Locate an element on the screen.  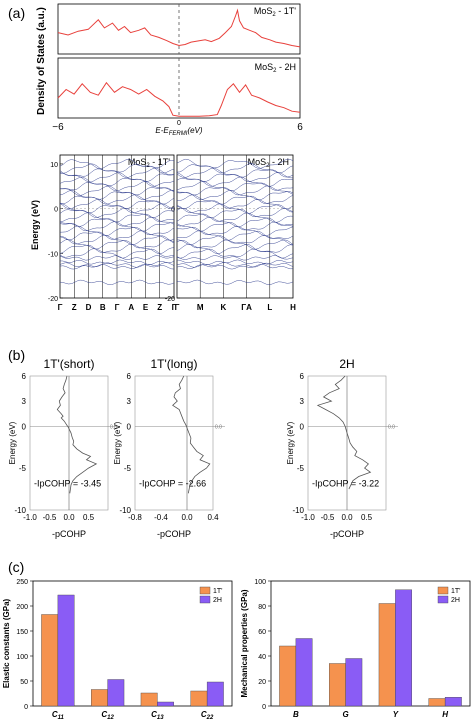
bar-legend-label: 2H is located at coordinates (455, 600).